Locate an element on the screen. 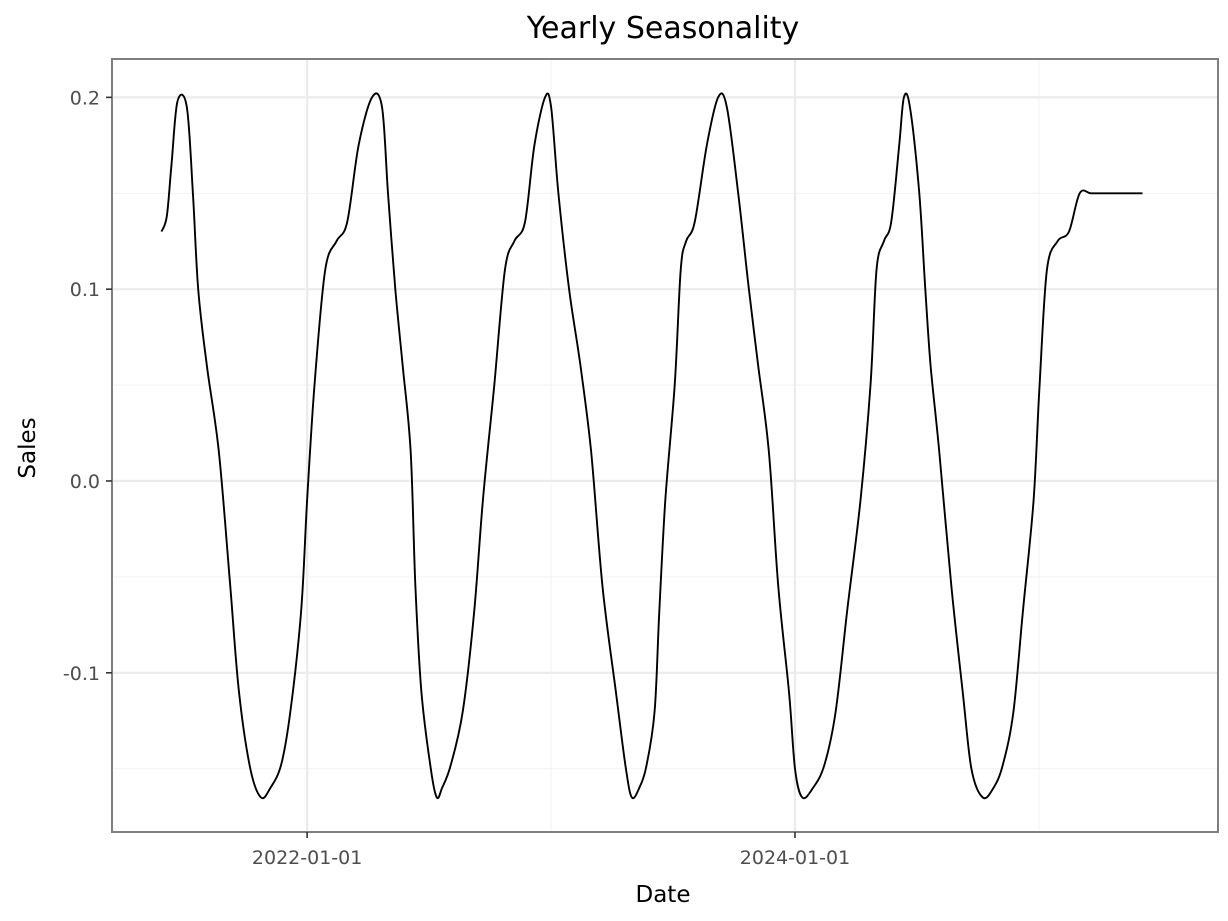 The height and width of the screenshot is (921, 1228). chart-title: Yearly Seasonality is located at coordinates (663, 28).